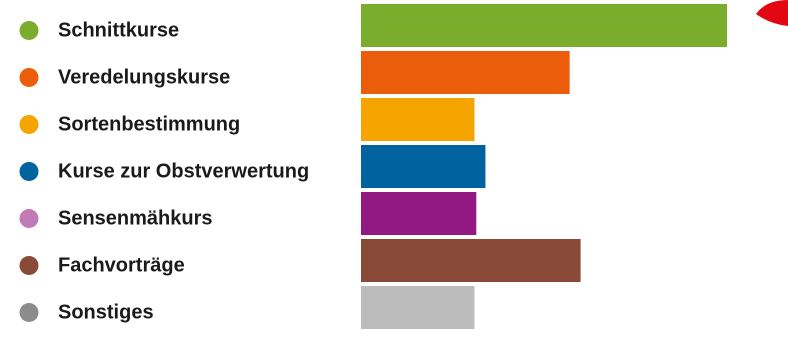  I want to click on bar-kurse-zur-obstverwertung, so click(423, 166).